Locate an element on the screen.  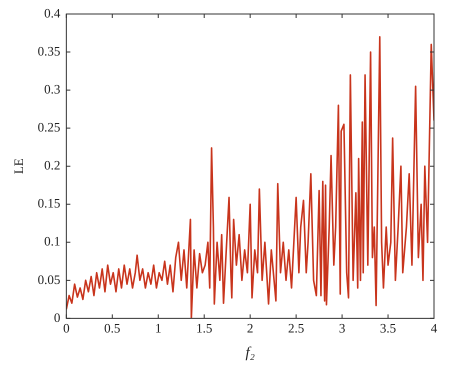
x-tick-label: 1.5 is located at coordinates (204, 328).